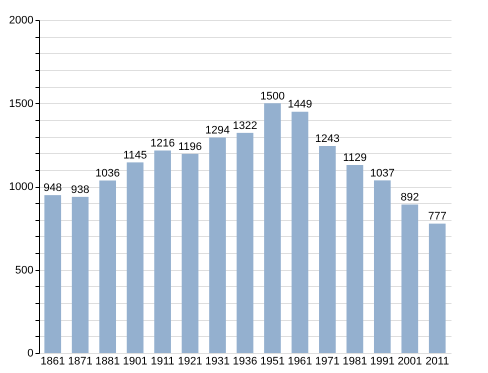  Describe the element at coordinates (135, 155) in the screenshot. I see `data-label: 1145` at that location.